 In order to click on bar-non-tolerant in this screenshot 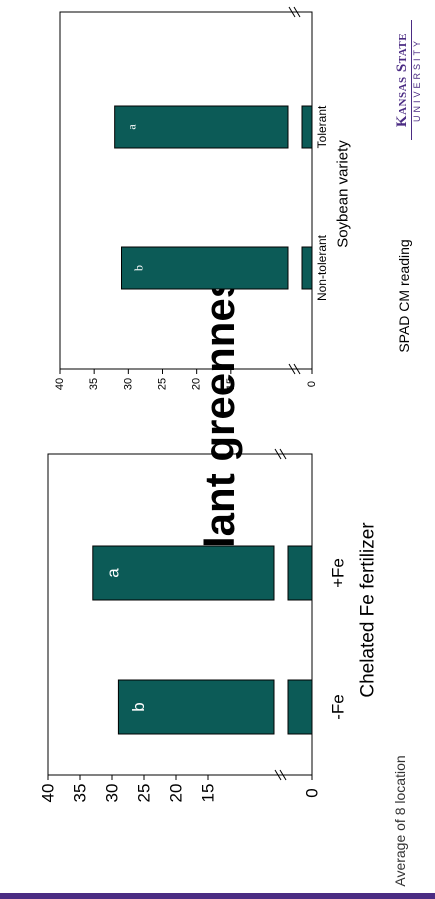, I will do `click(205, 268)`.